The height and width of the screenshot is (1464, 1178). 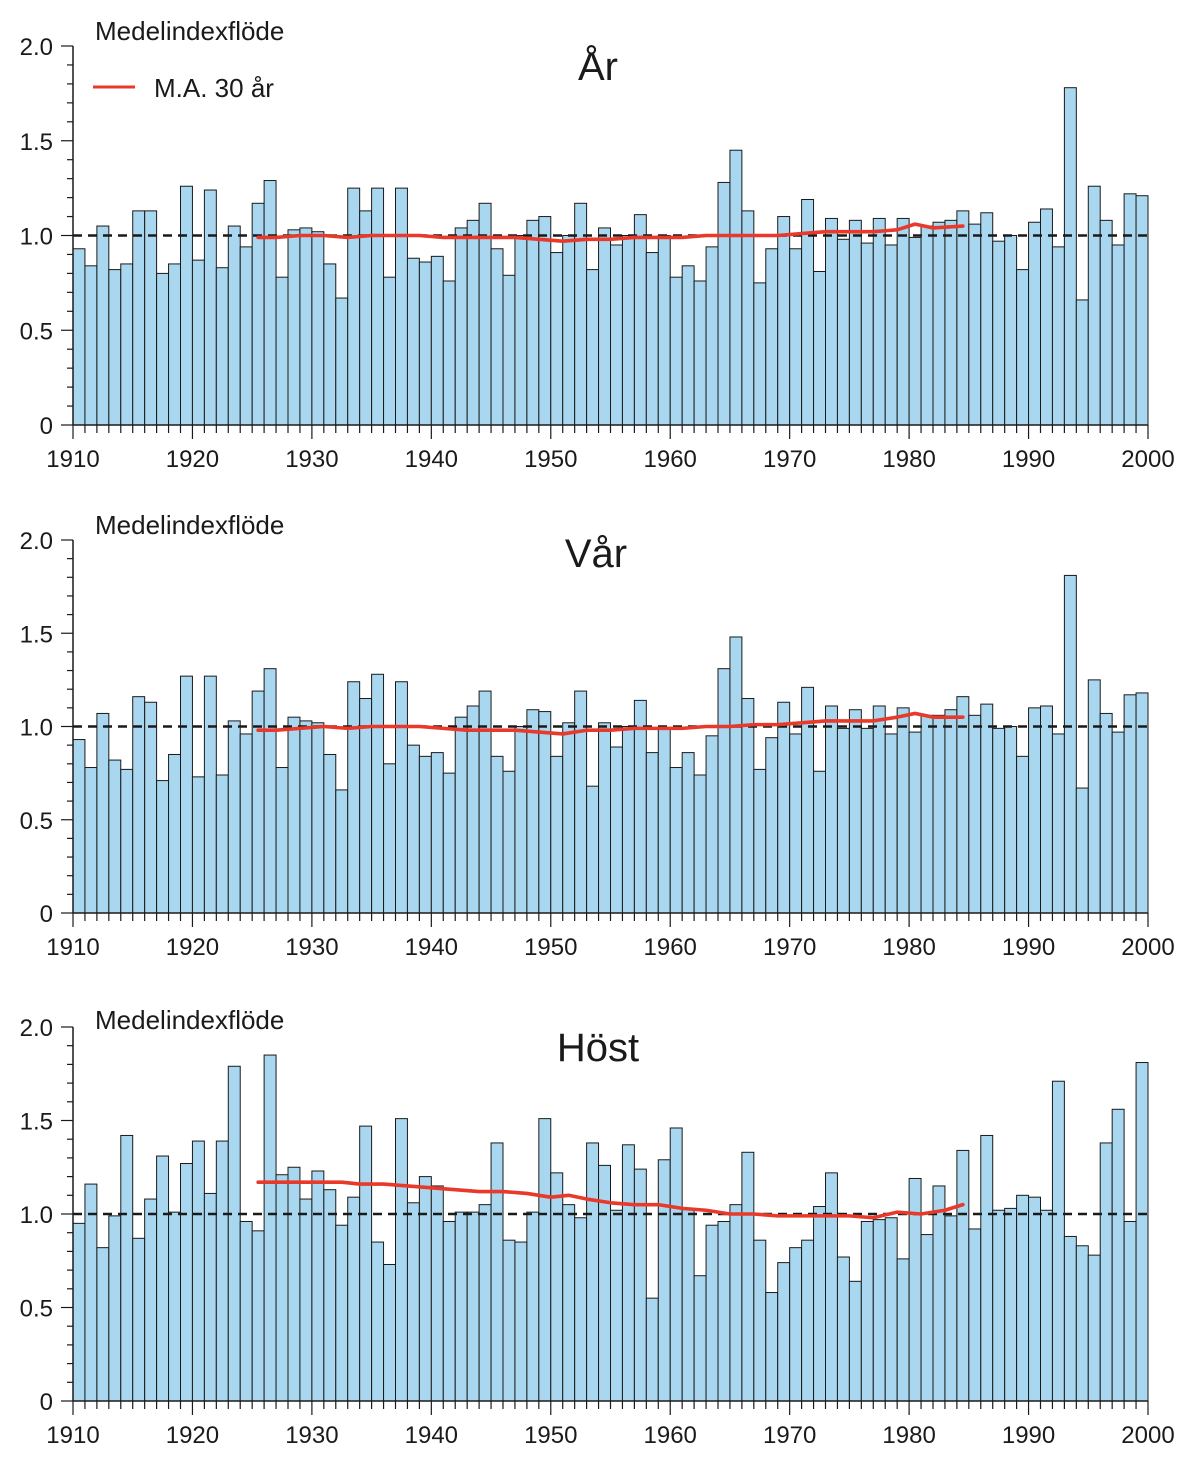 What do you see at coordinates (318, 328) in the screenshot?
I see `bar-1930` at bounding box center [318, 328].